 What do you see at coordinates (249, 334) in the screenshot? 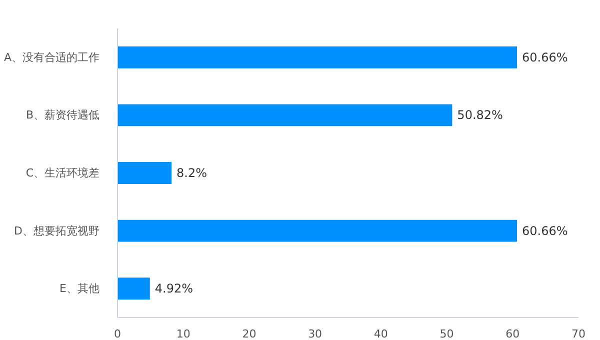
I see `x-tick-label: 20` at bounding box center [249, 334].